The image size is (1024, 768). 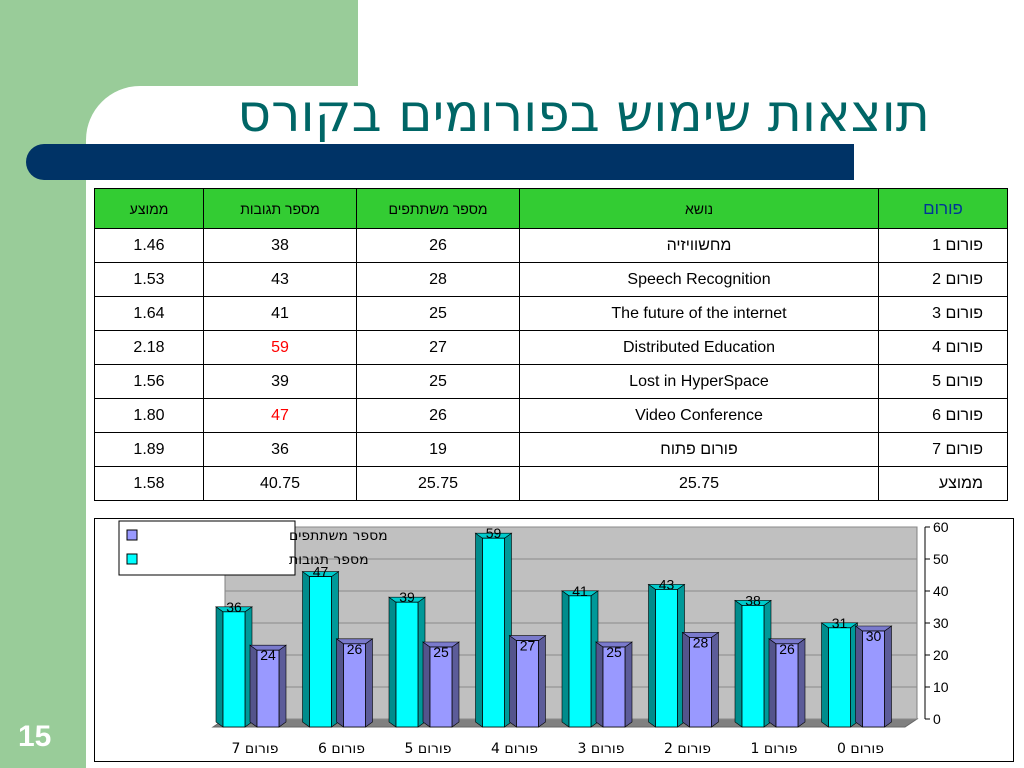 What do you see at coordinates (255, 749) in the screenshot?
I see `x-tick-label: פורום 7` at bounding box center [255, 749].